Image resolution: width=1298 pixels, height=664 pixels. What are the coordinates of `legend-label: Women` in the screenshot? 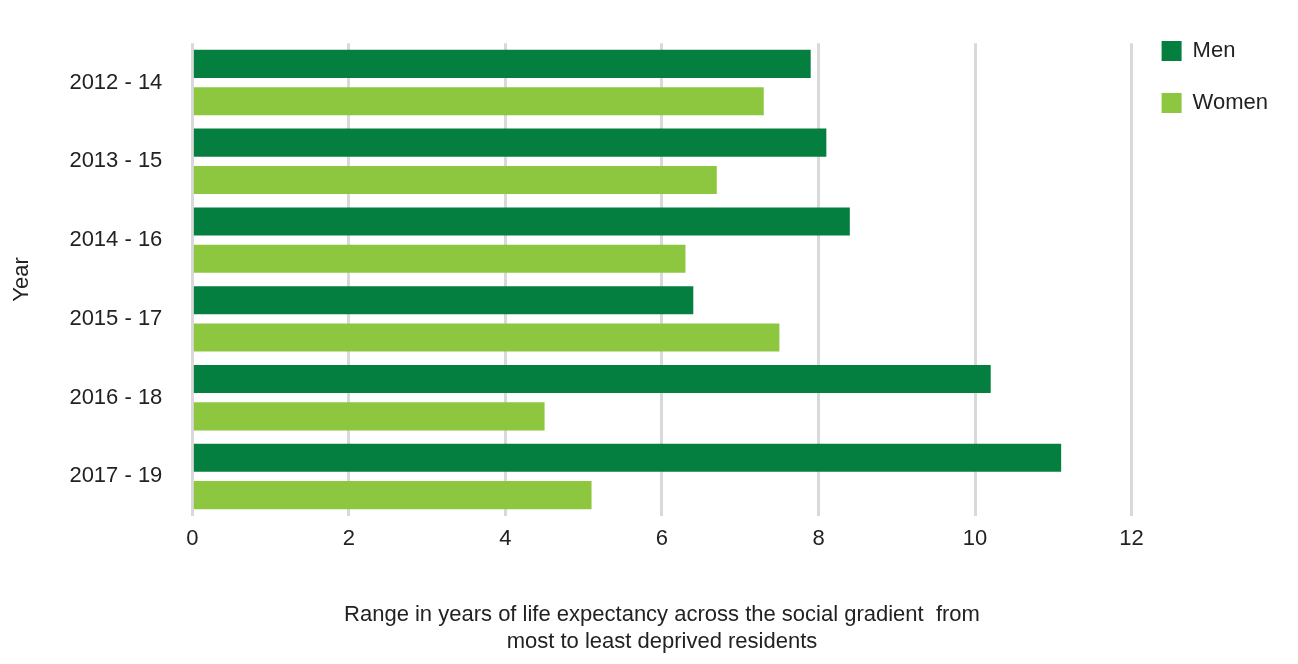 It's located at (1230, 102).